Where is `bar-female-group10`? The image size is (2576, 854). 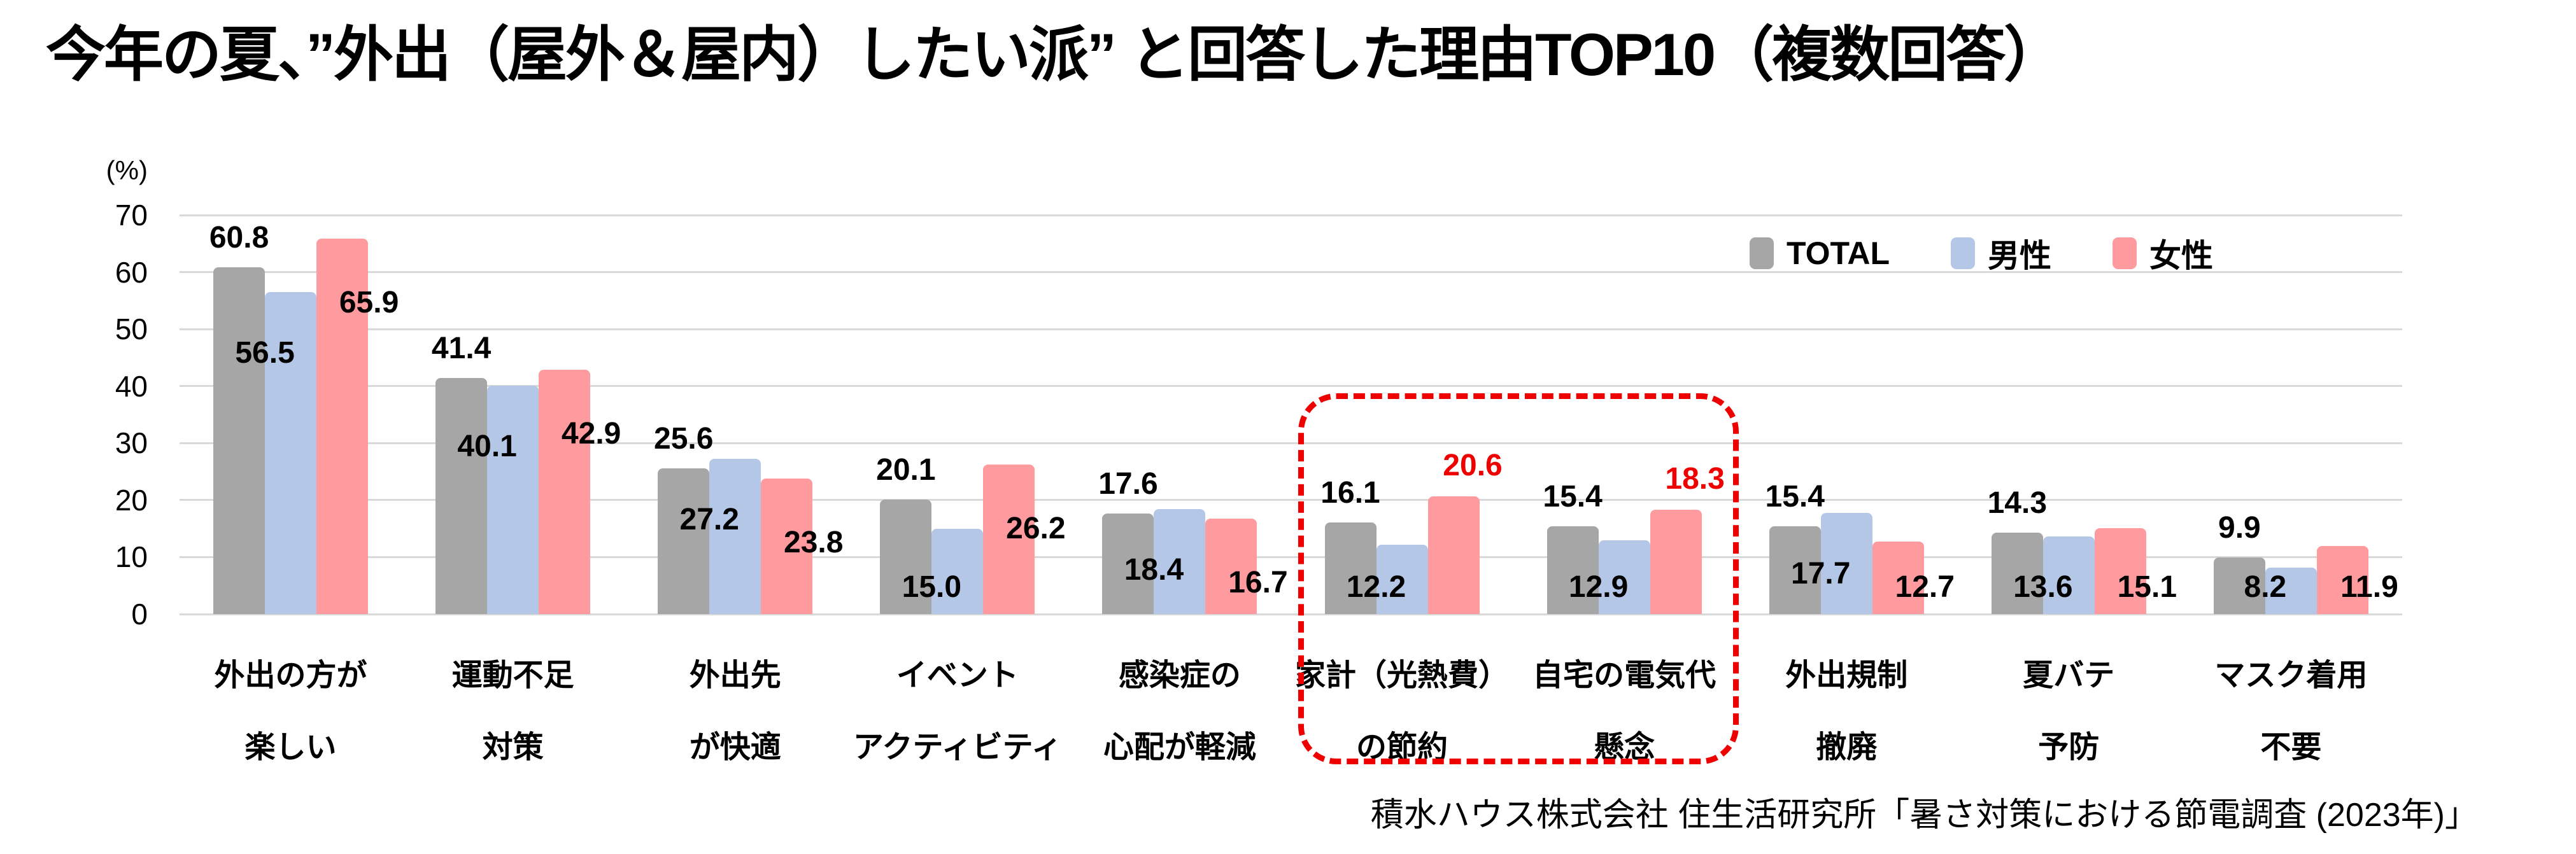
bar-female-group10 is located at coordinates (2342, 580).